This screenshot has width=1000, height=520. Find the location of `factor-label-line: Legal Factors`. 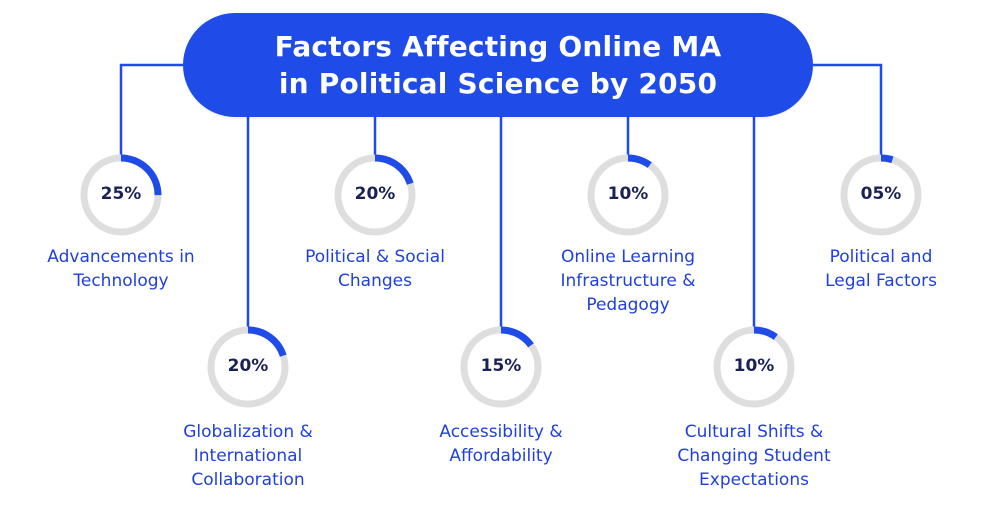

factor-label-line: Legal Factors is located at coordinates (881, 281).